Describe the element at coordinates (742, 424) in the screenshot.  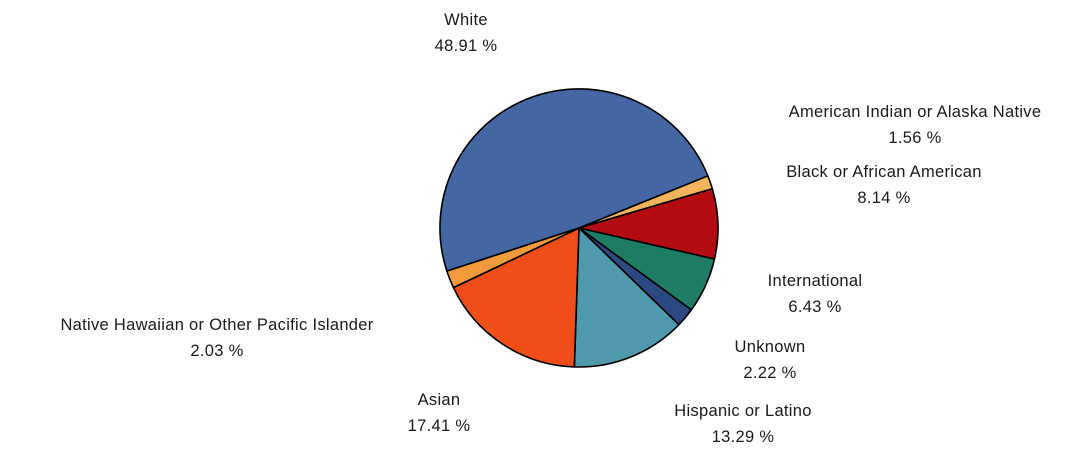
I see `label-hispanic: Hispanic or Latino 13.29 %` at that location.